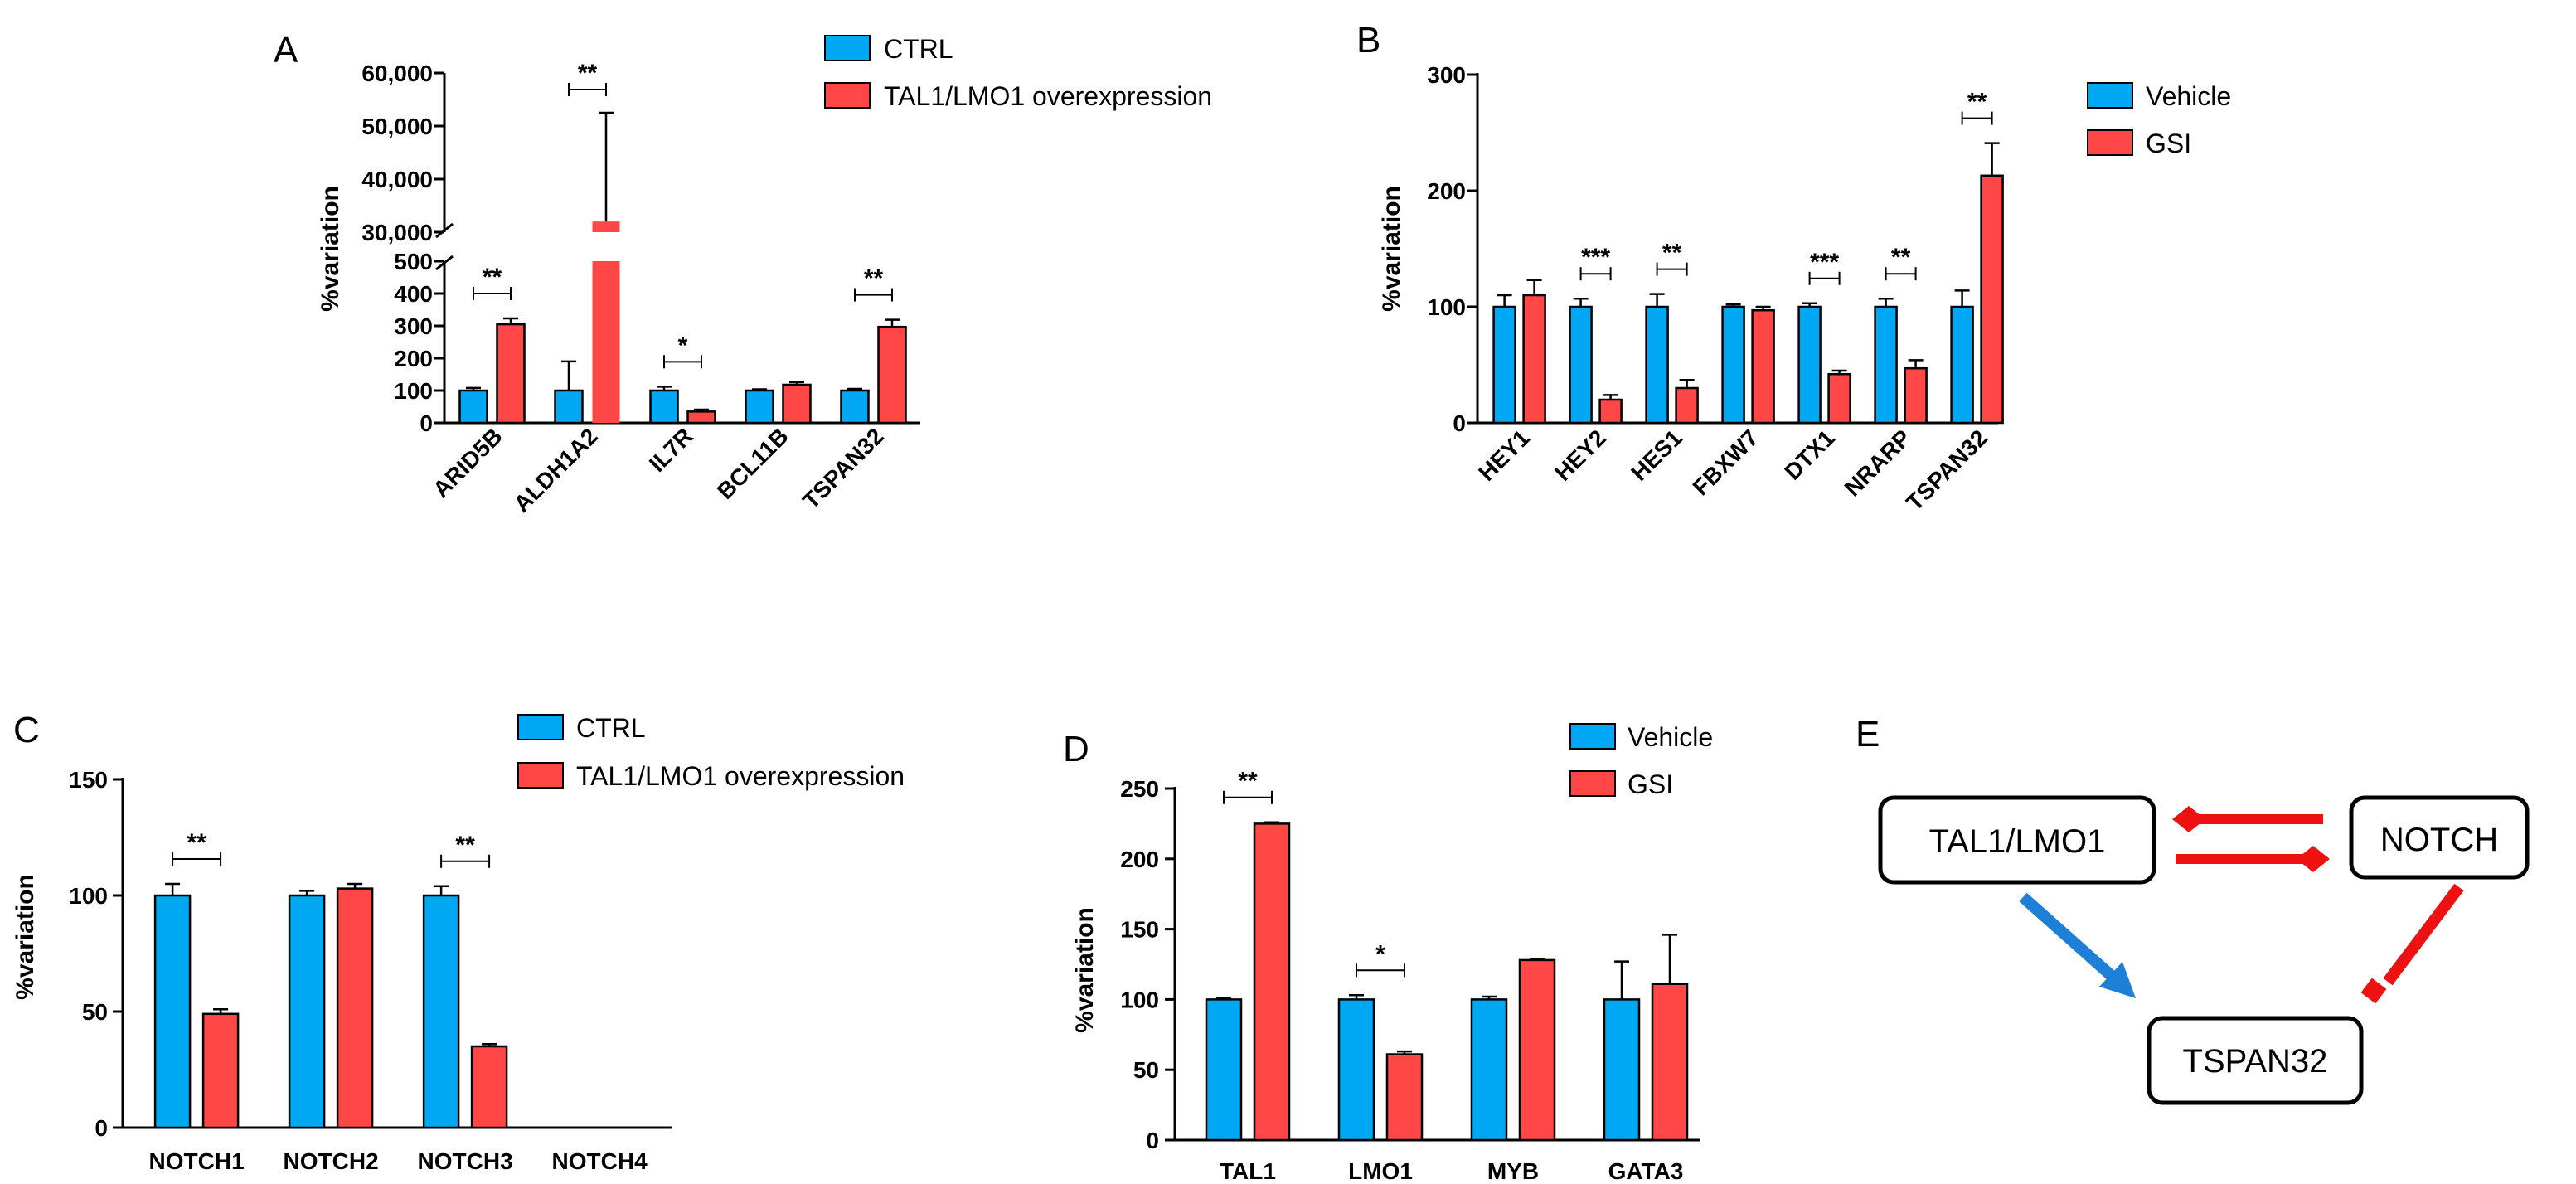 The width and height of the screenshot is (2576, 1184). What do you see at coordinates (307, 1012) in the screenshot?
I see `bar-ctrl-notch2` at bounding box center [307, 1012].